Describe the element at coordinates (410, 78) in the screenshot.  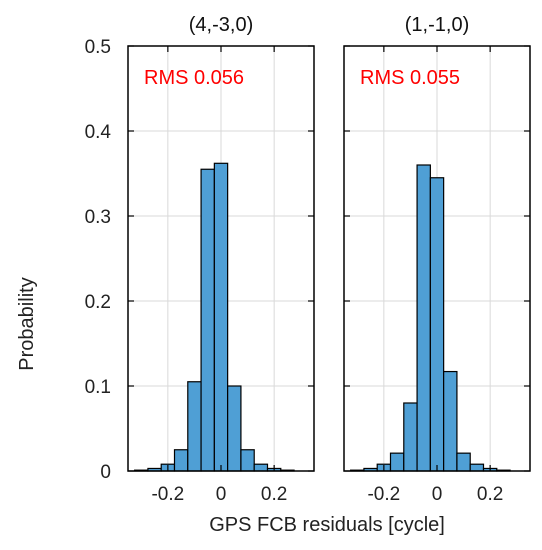
I see `rms-annotation: RMS 0.055` at that location.